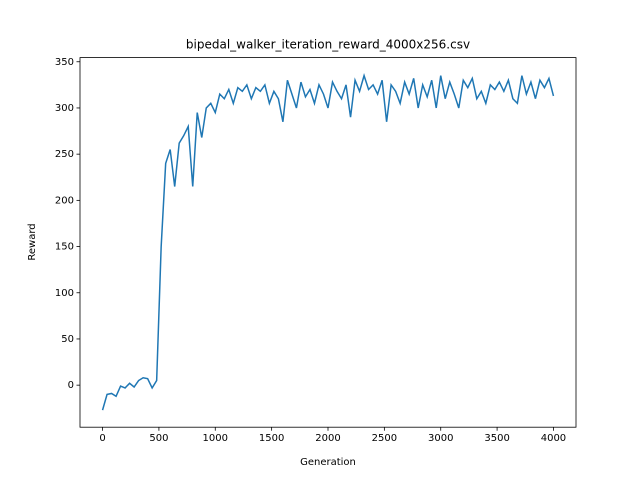  Describe the element at coordinates (553, 438) in the screenshot. I see `x-tick-label: 4000` at that location.